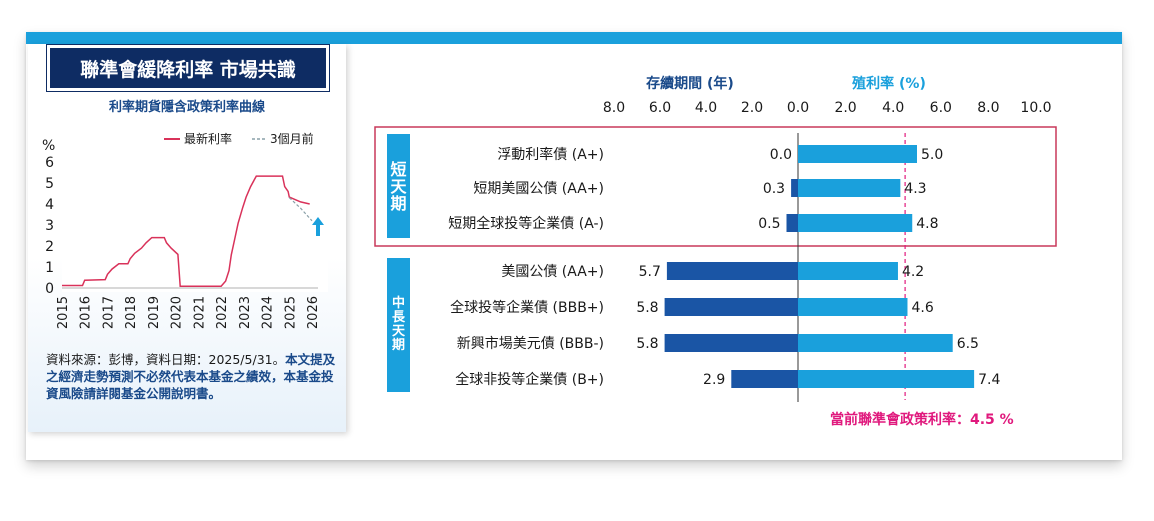 The image size is (1154, 521). Describe the element at coordinates (660, 108) in the screenshot. I see `duration-tick-label: 6.0` at that location.